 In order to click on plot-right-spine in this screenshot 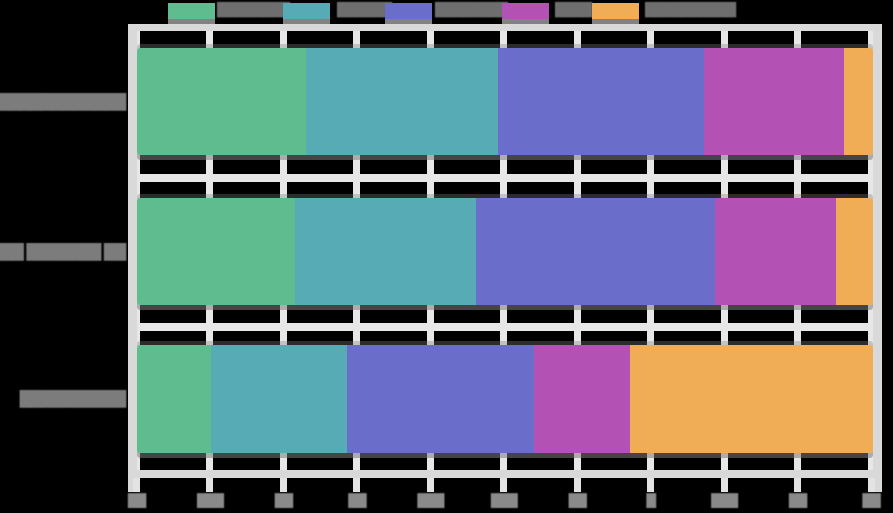, I will do `click(877, 258)`.